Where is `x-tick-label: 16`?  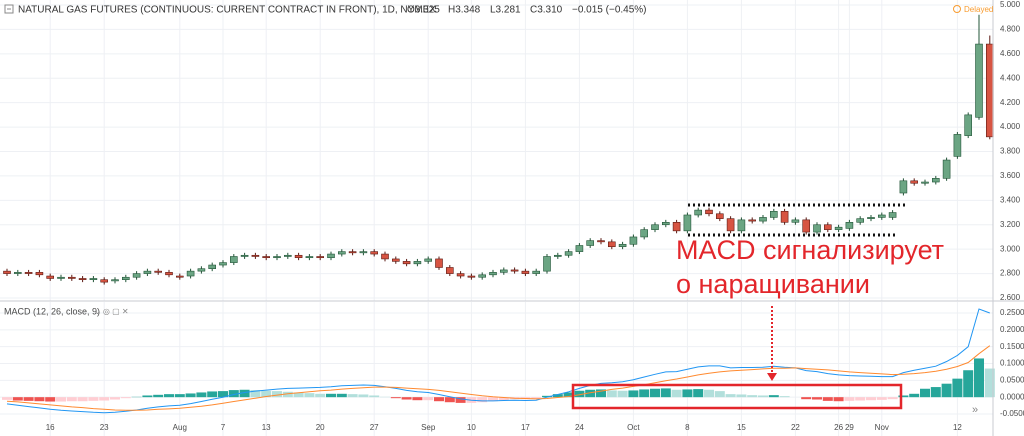 x-tick-label: 16 is located at coordinates (50, 427).